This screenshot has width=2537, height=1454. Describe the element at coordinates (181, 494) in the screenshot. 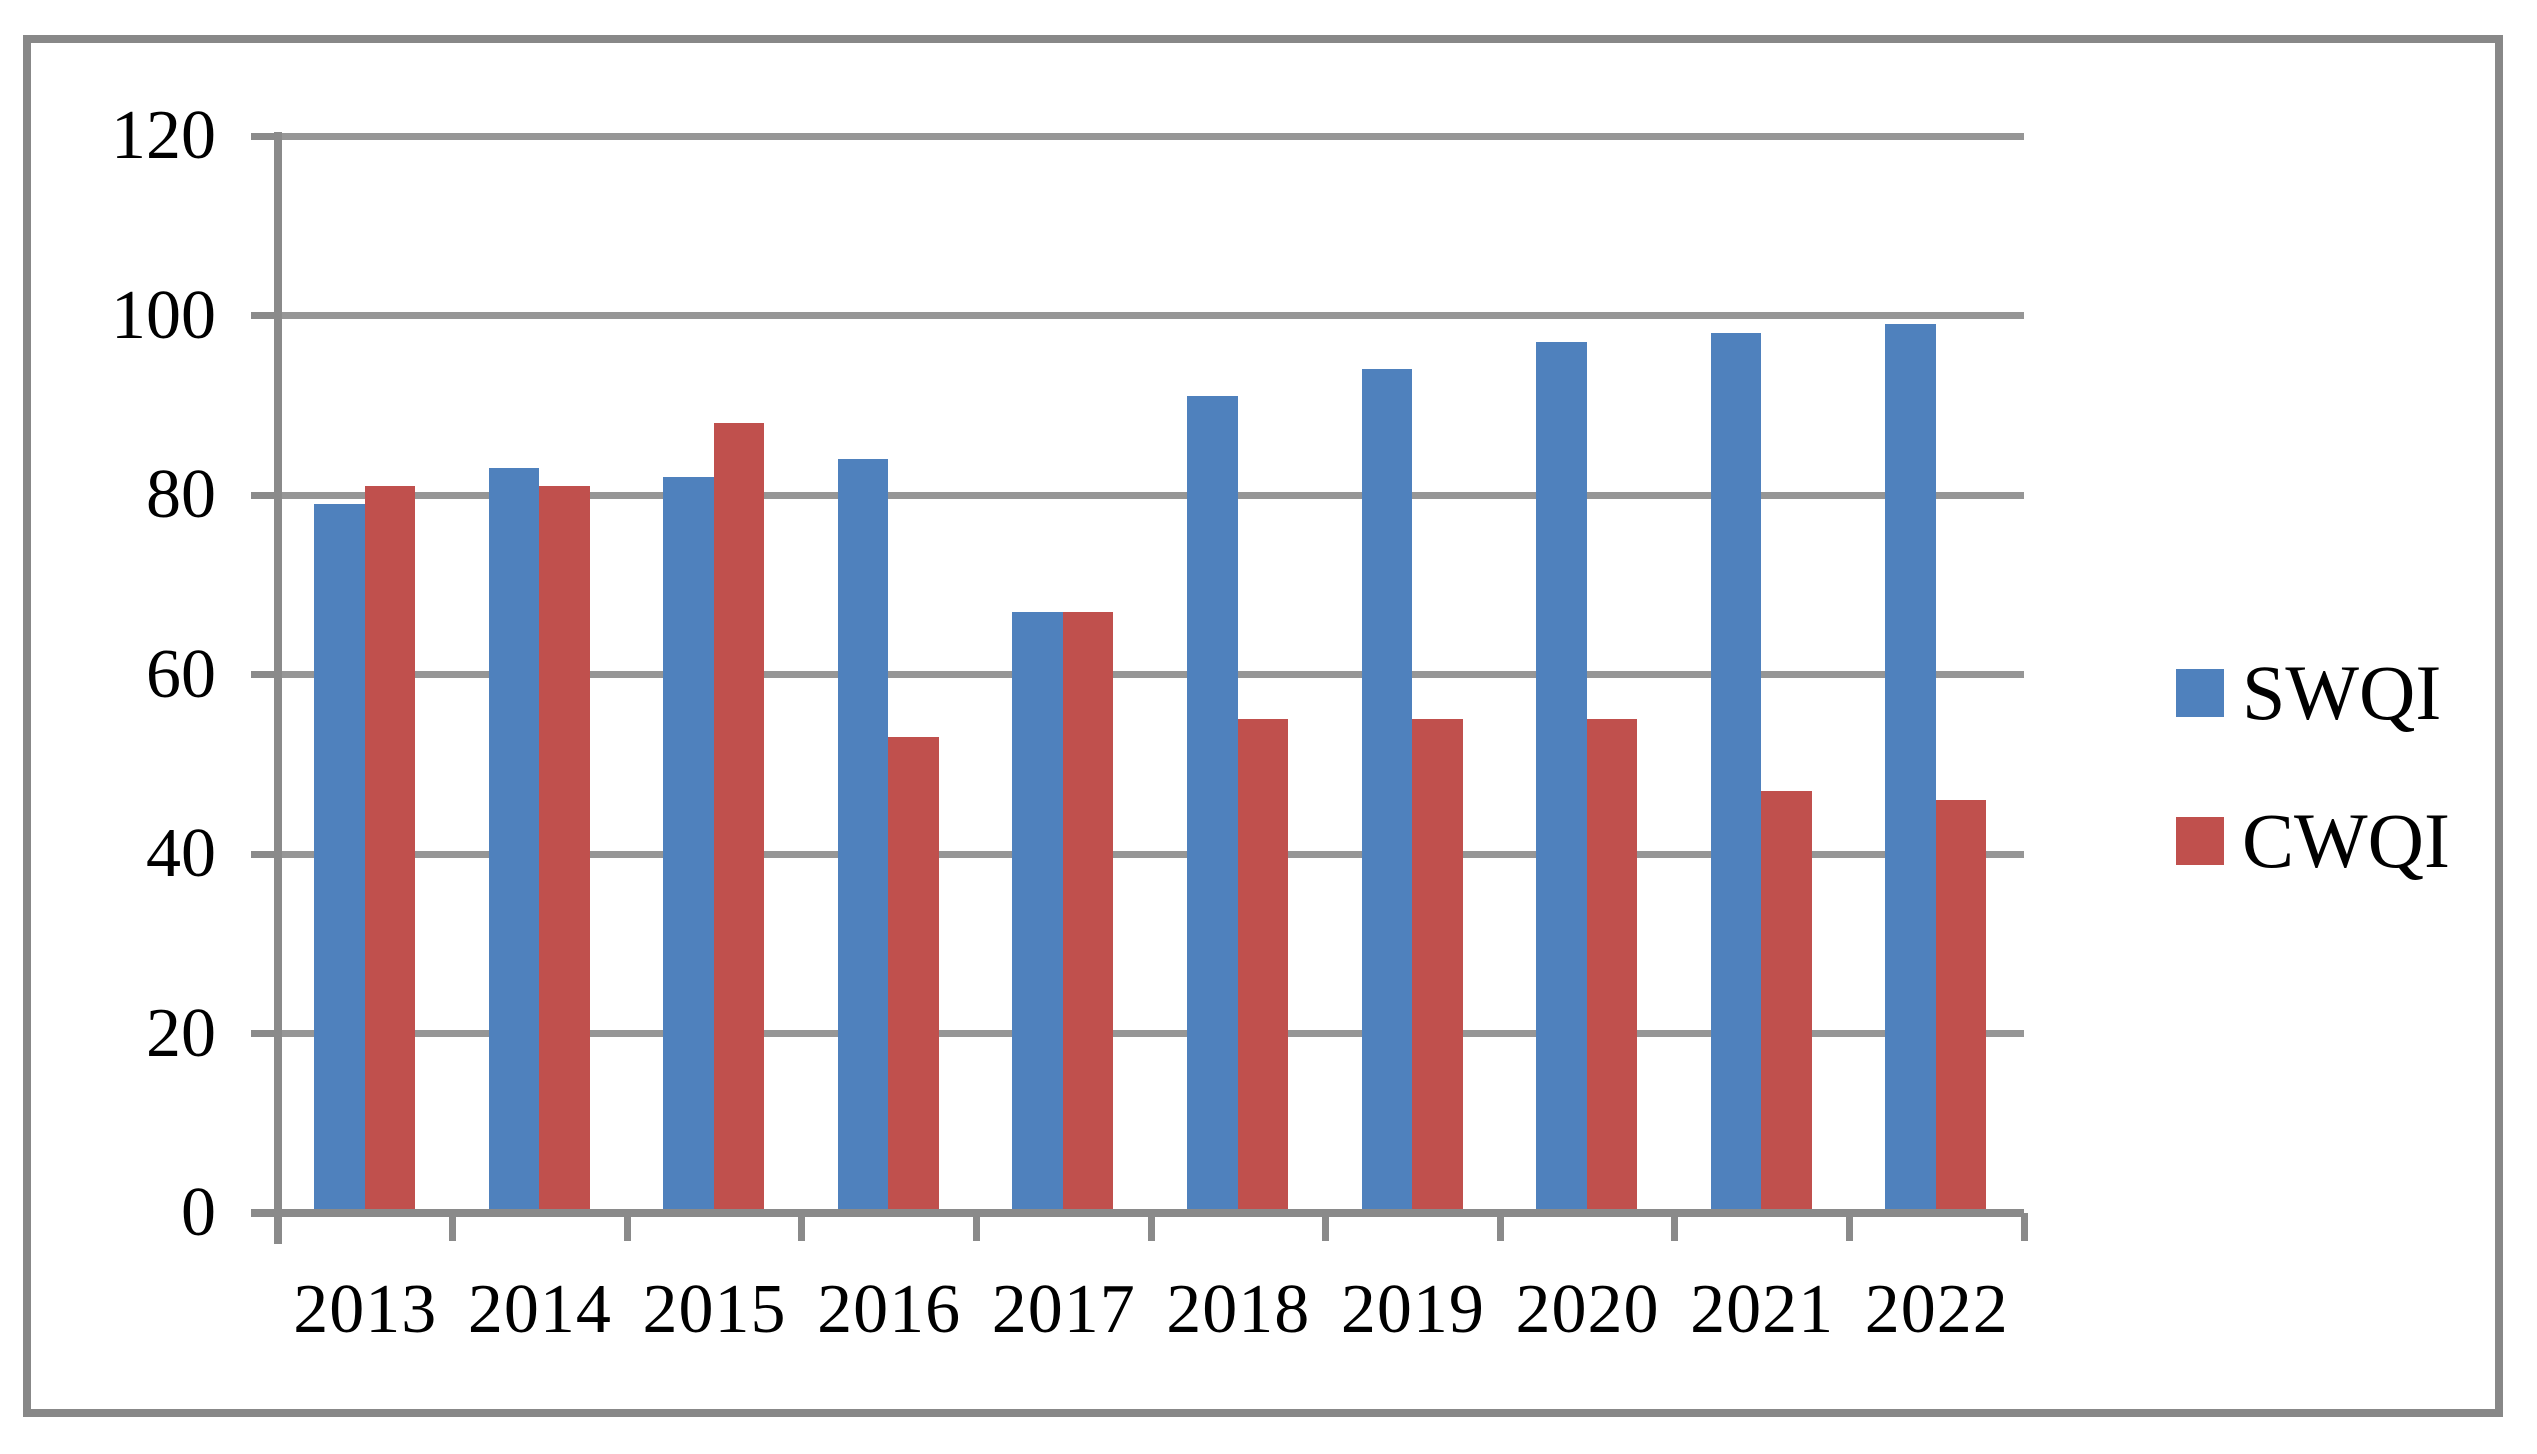

I see `y-tick-label-80: 80` at that location.